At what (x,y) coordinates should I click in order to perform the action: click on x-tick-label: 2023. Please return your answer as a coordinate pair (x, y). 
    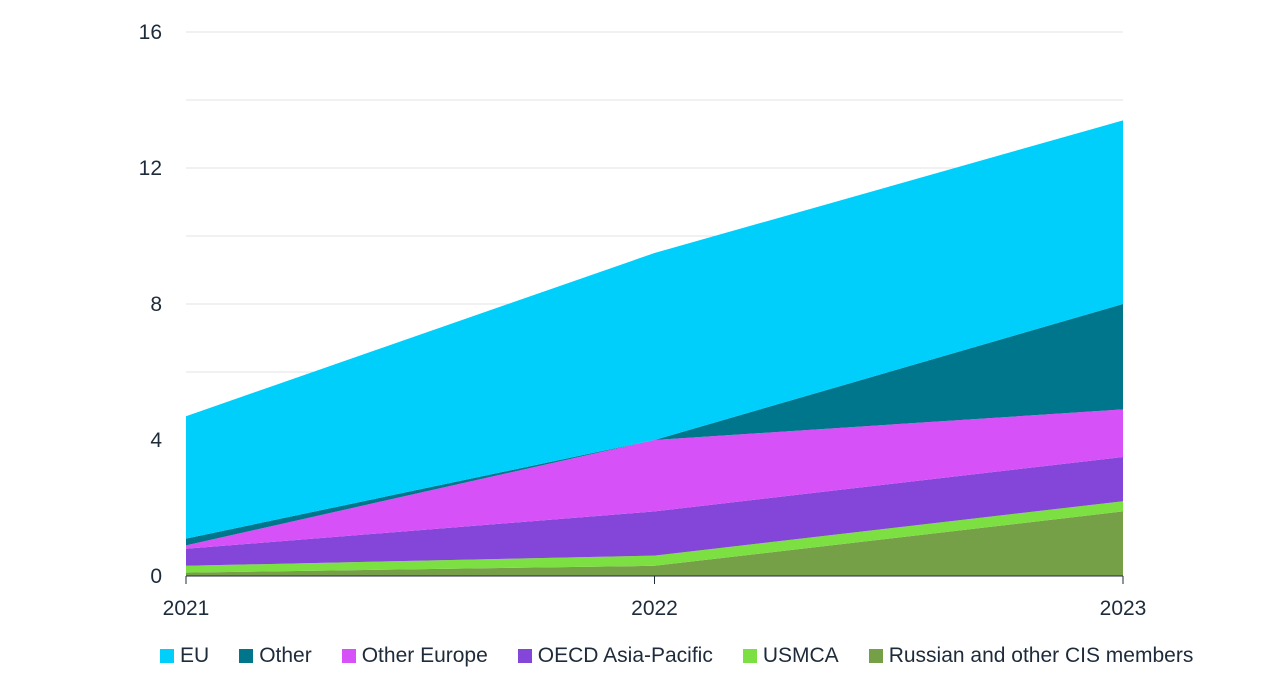
    Looking at the image, I should click on (1123, 608).